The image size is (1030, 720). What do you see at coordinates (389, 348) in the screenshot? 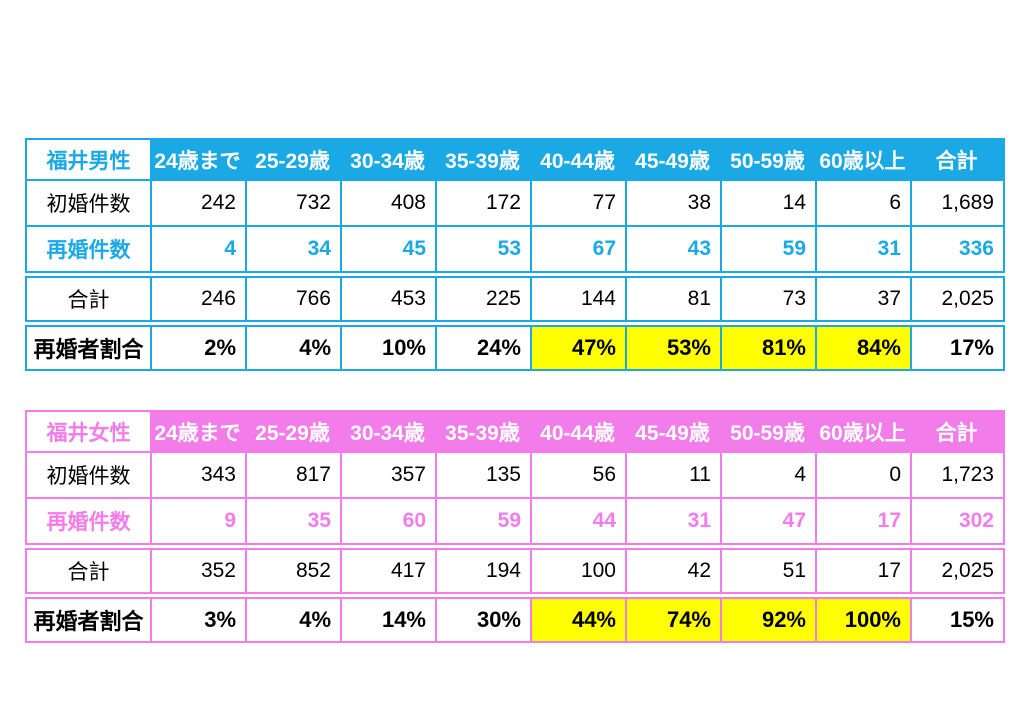
I see `value-cell: 10%` at bounding box center [389, 348].